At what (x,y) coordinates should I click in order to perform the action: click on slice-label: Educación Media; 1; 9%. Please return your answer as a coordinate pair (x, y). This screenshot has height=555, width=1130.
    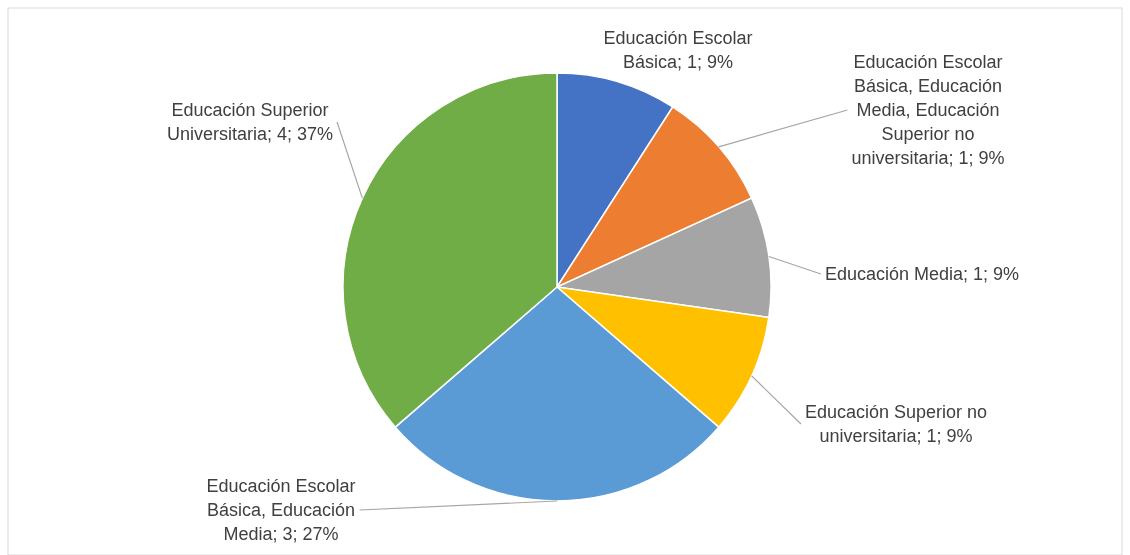
    Looking at the image, I should click on (922, 274).